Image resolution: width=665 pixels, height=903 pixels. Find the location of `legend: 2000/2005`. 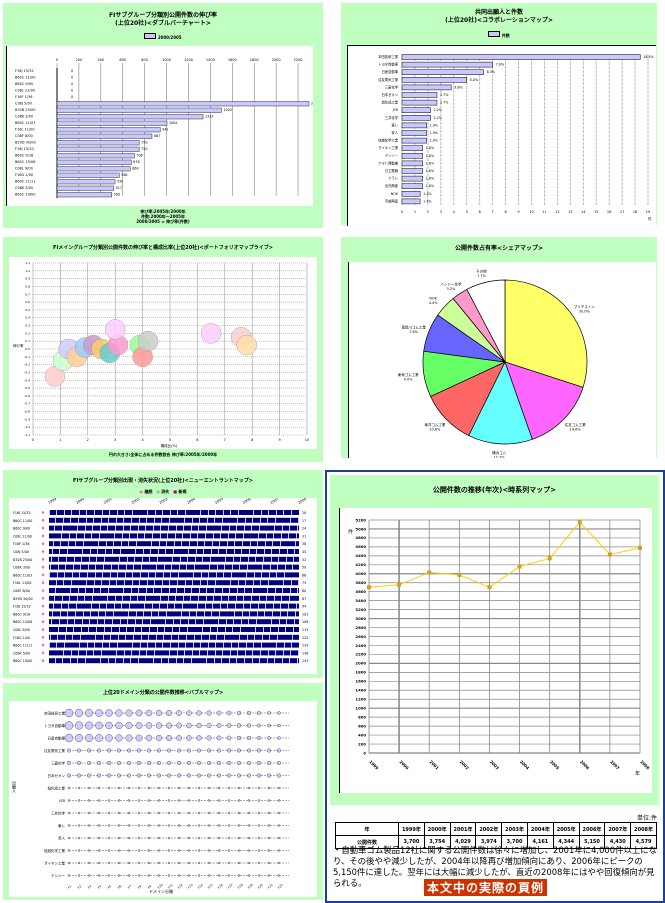

legend: 2000/2005 is located at coordinates (163, 37).